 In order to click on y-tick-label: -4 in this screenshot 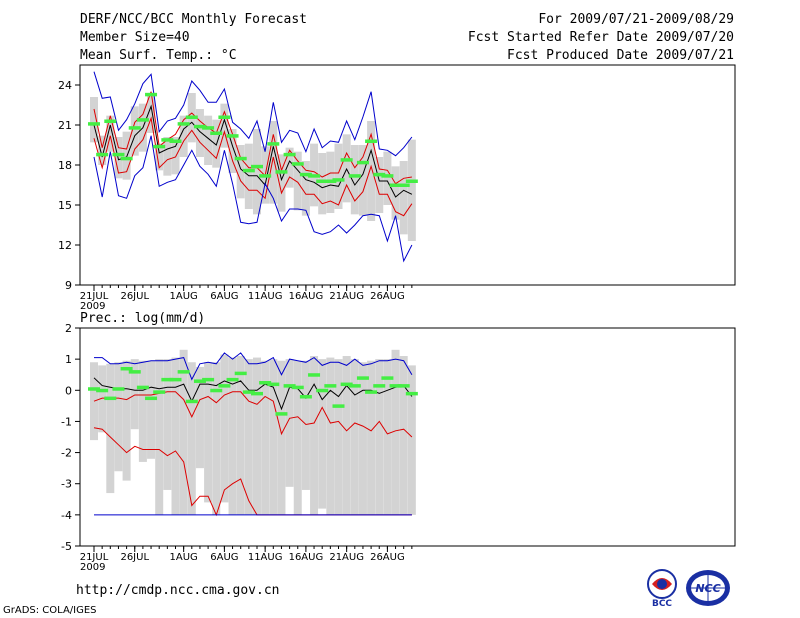, I will do `click(66, 515)`.